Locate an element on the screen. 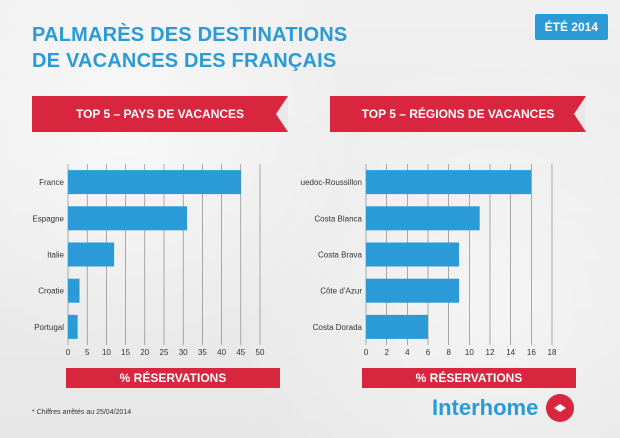 The width and height of the screenshot is (620, 438). xlabel-regions: % RÉSERVATIONS is located at coordinates (469, 378).